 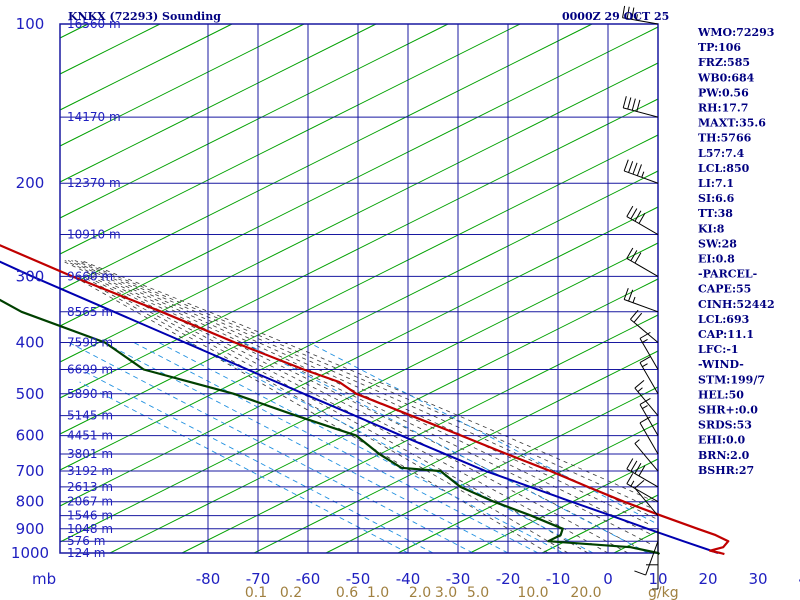 I want to click on index-entry: LCL:693, so click(x=723, y=319).